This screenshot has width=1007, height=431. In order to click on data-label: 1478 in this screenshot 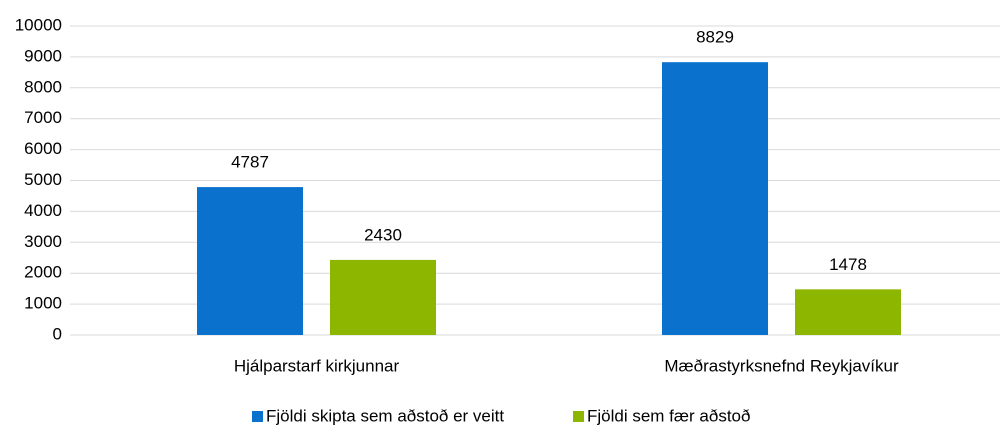, I will do `click(848, 264)`.